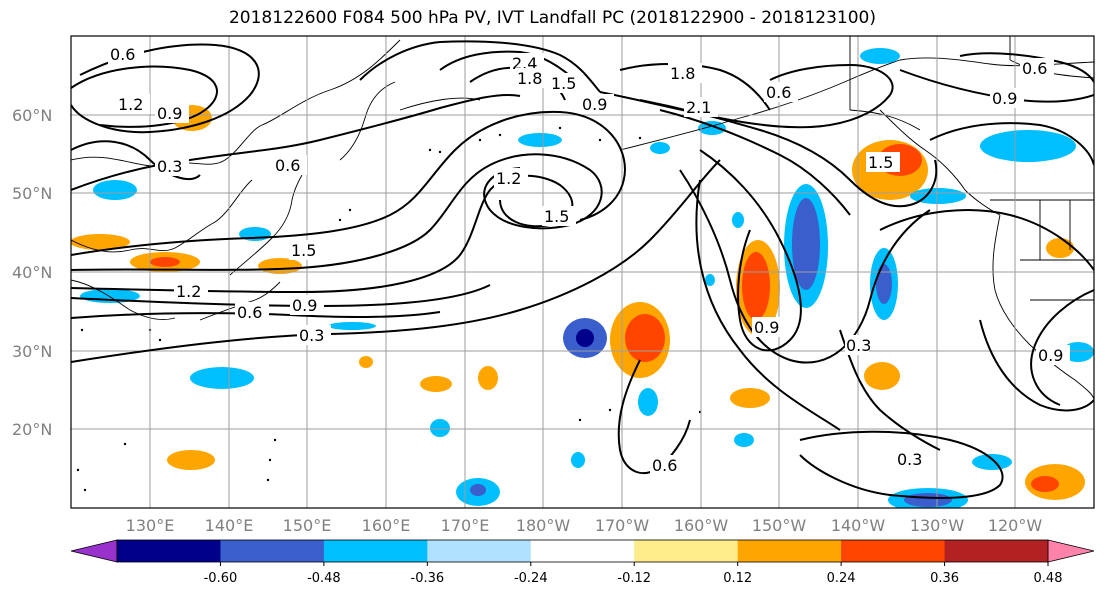 The image size is (1105, 601). Describe the element at coordinates (1048, 578) in the screenshot. I see `colorbar-label: 0.48` at that location.